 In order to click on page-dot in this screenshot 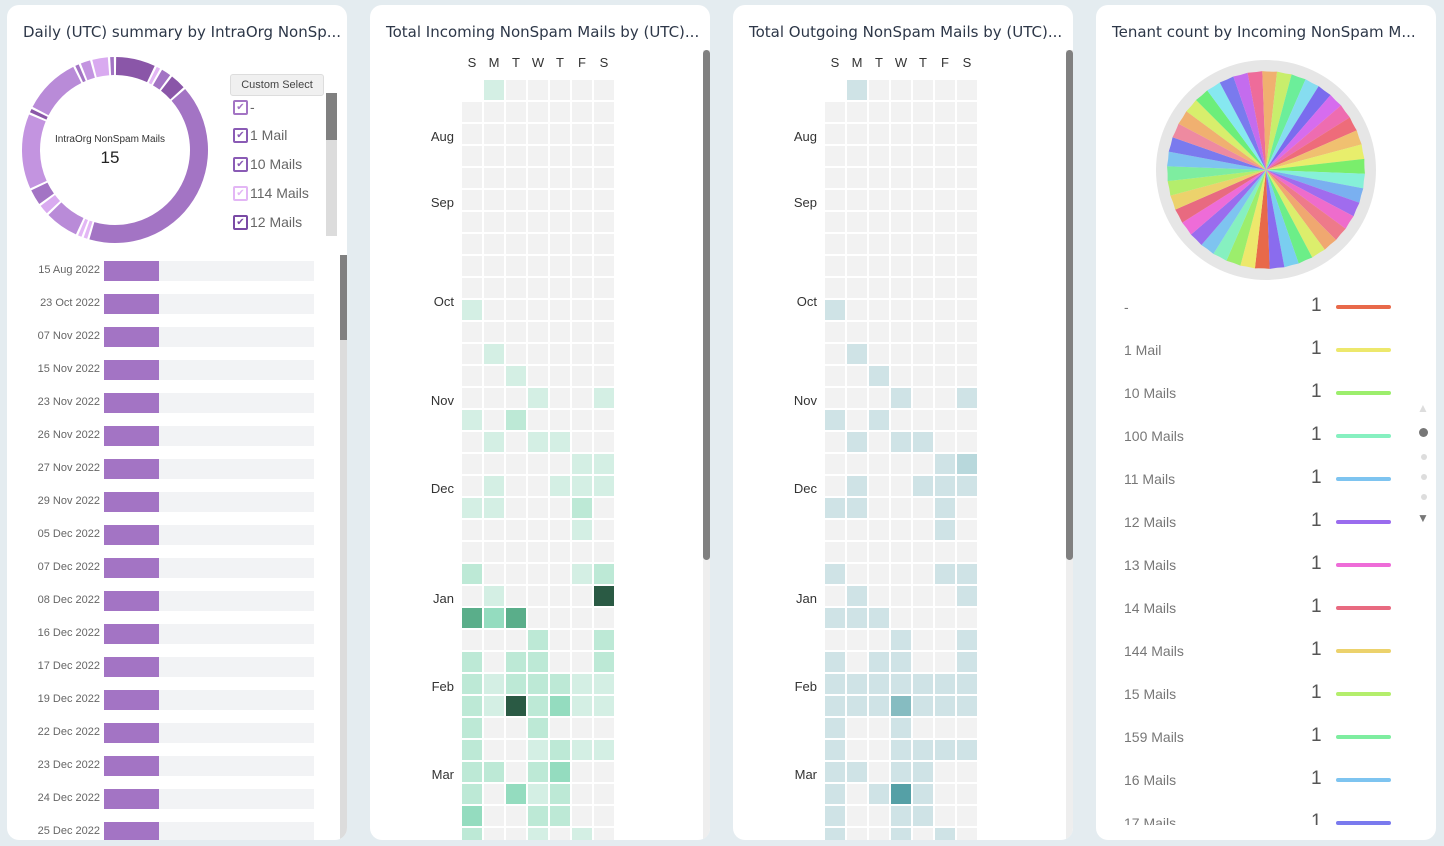, I will do `click(1424, 477)`.